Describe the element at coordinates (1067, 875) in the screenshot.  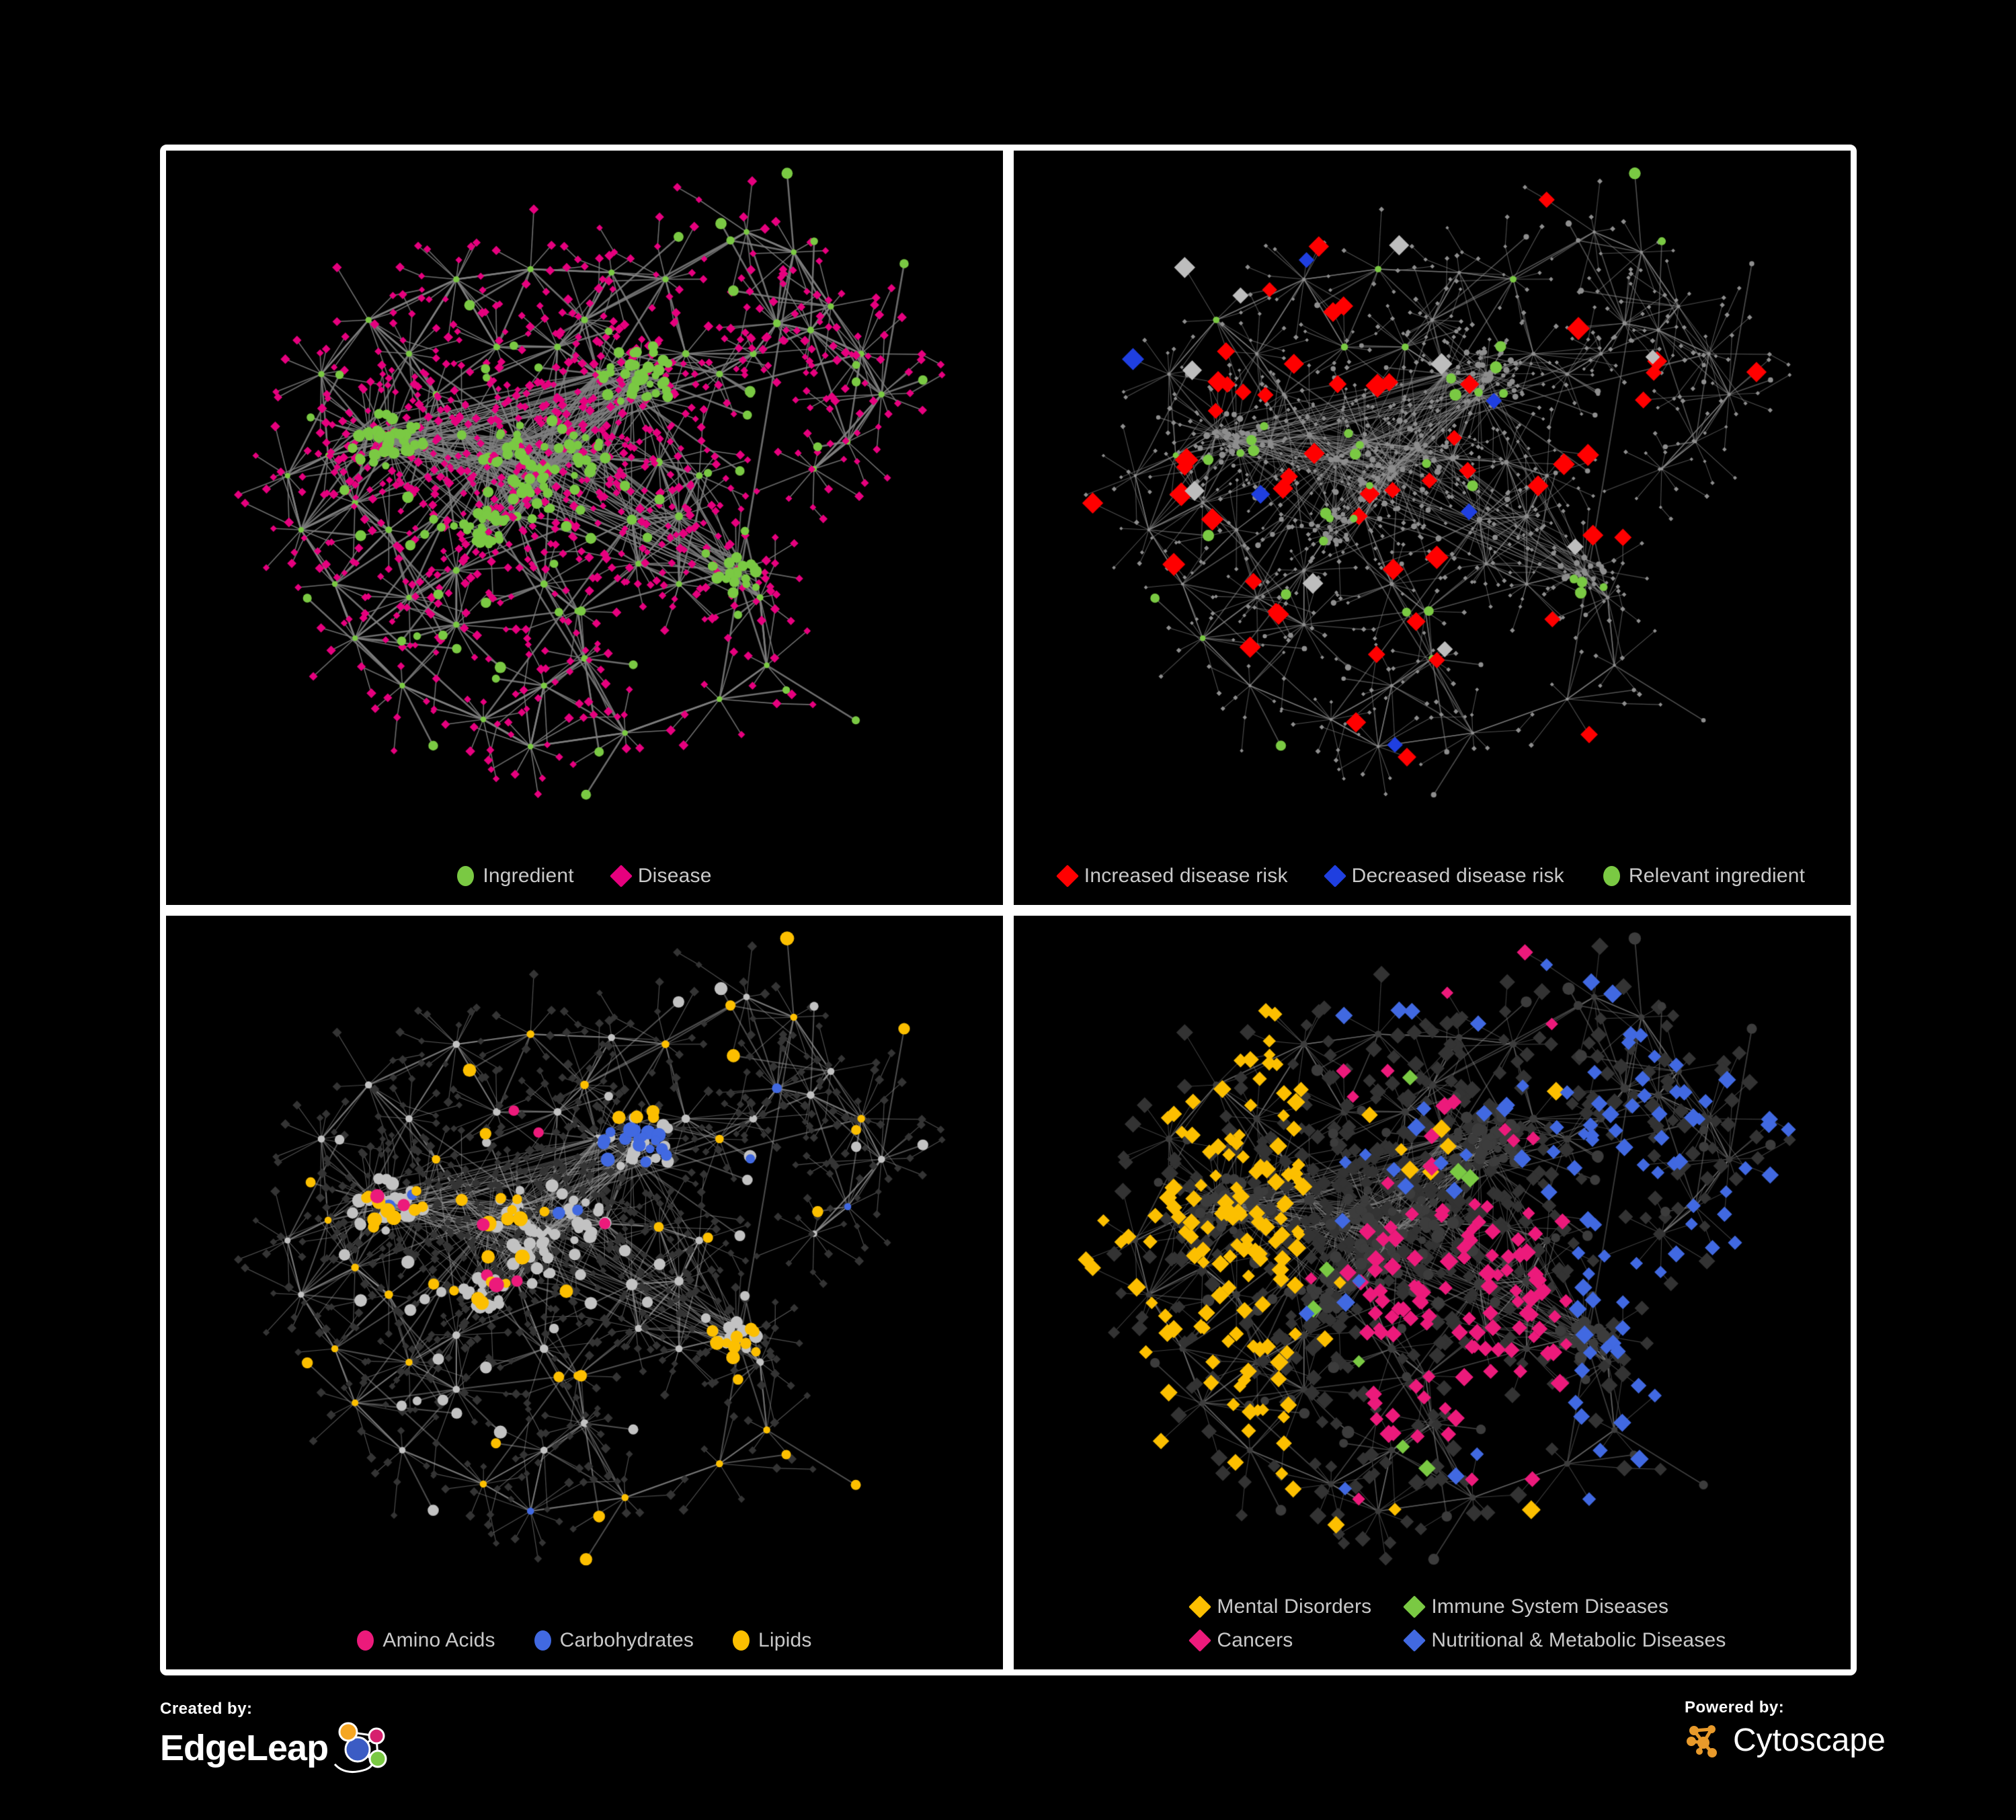
I see `increased-risk-diamond-icon` at that location.